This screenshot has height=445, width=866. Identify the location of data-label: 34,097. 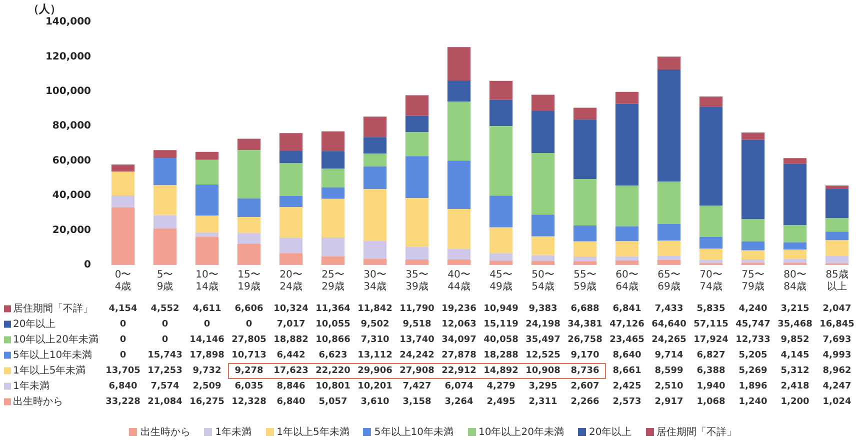
(459, 340).